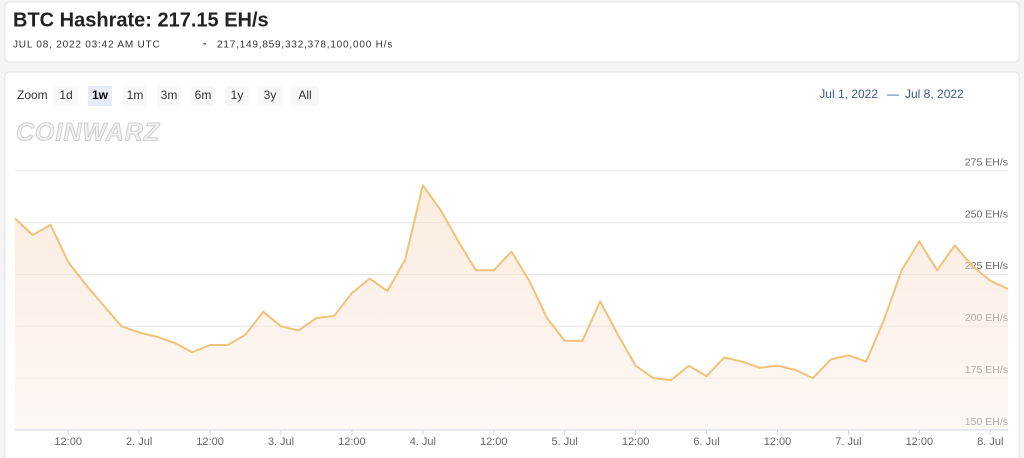  What do you see at coordinates (141, 20) in the screenshot?
I see `page-title: BTC Hashrate: 217.15 EH/s` at bounding box center [141, 20].